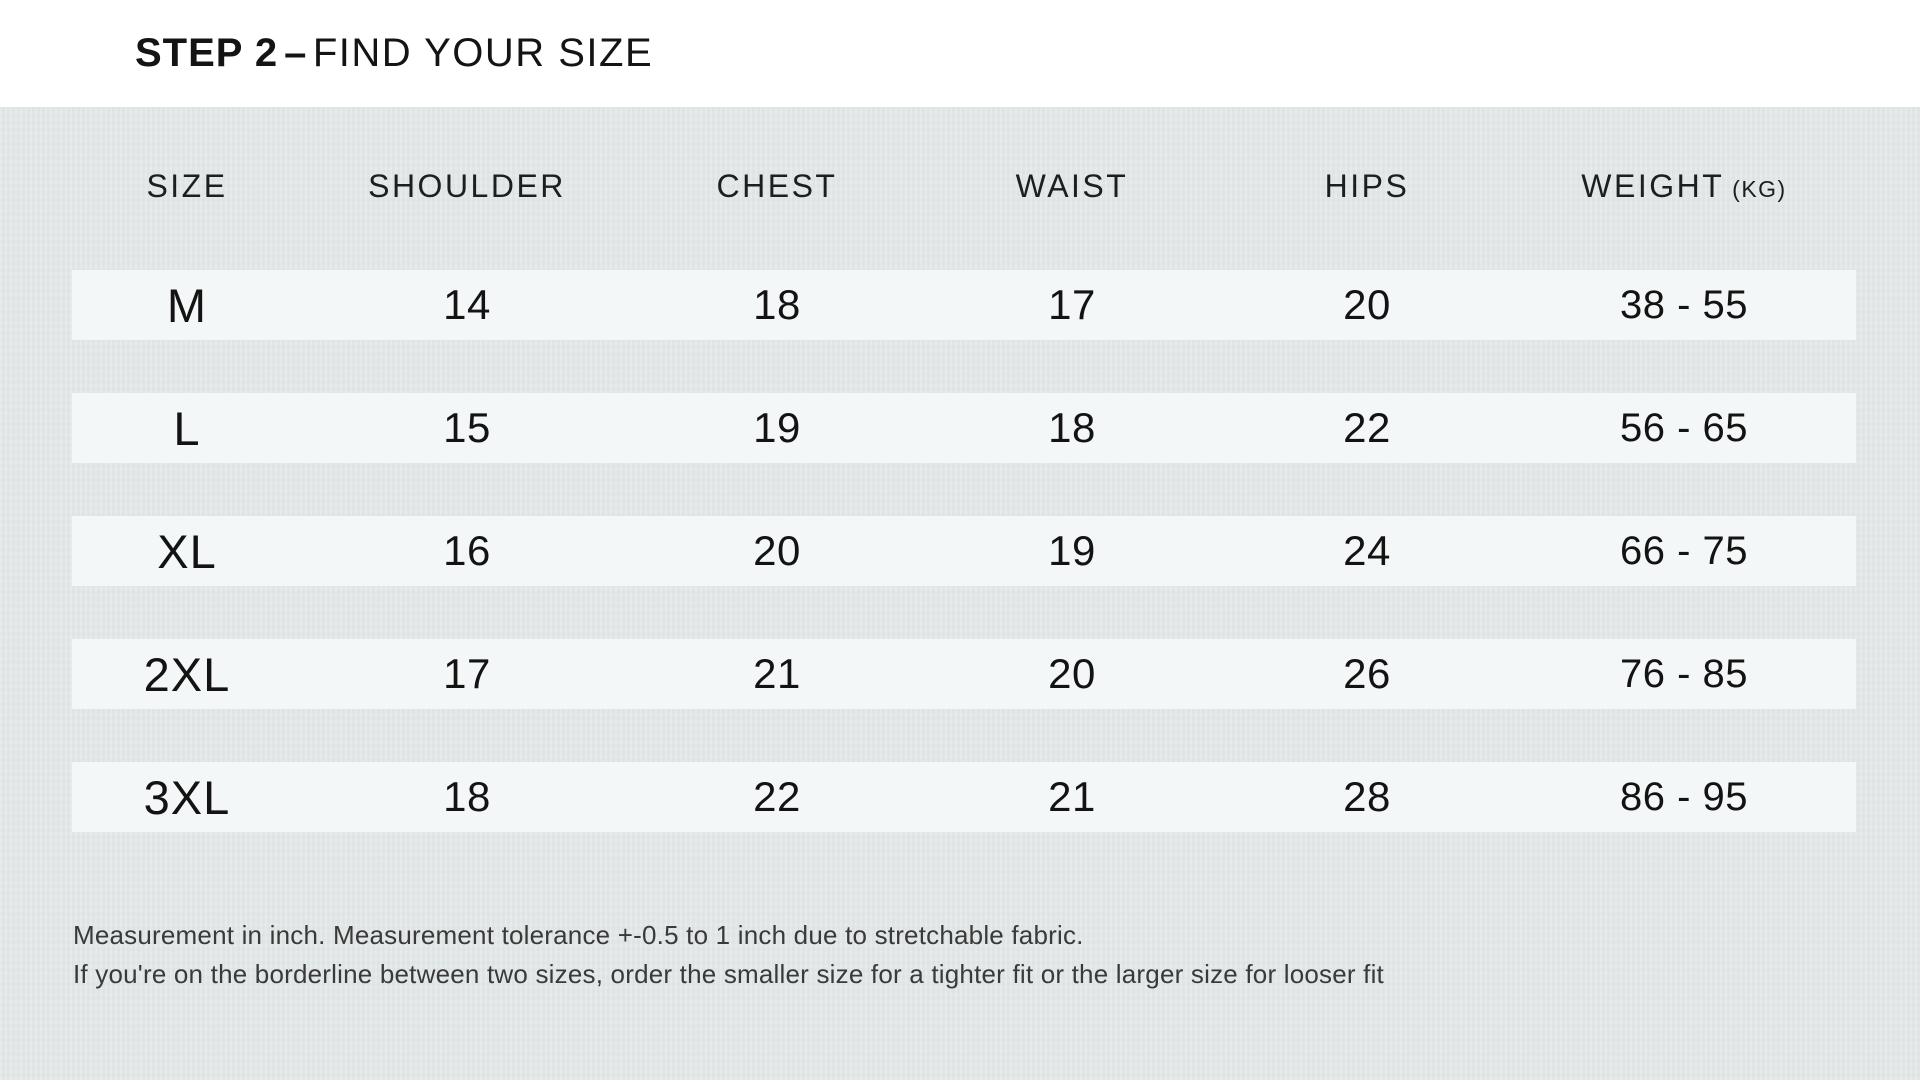  What do you see at coordinates (467, 185) in the screenshot?
I see `column-header-shoulder: SHOULDER` at bounding box center [467, 185].